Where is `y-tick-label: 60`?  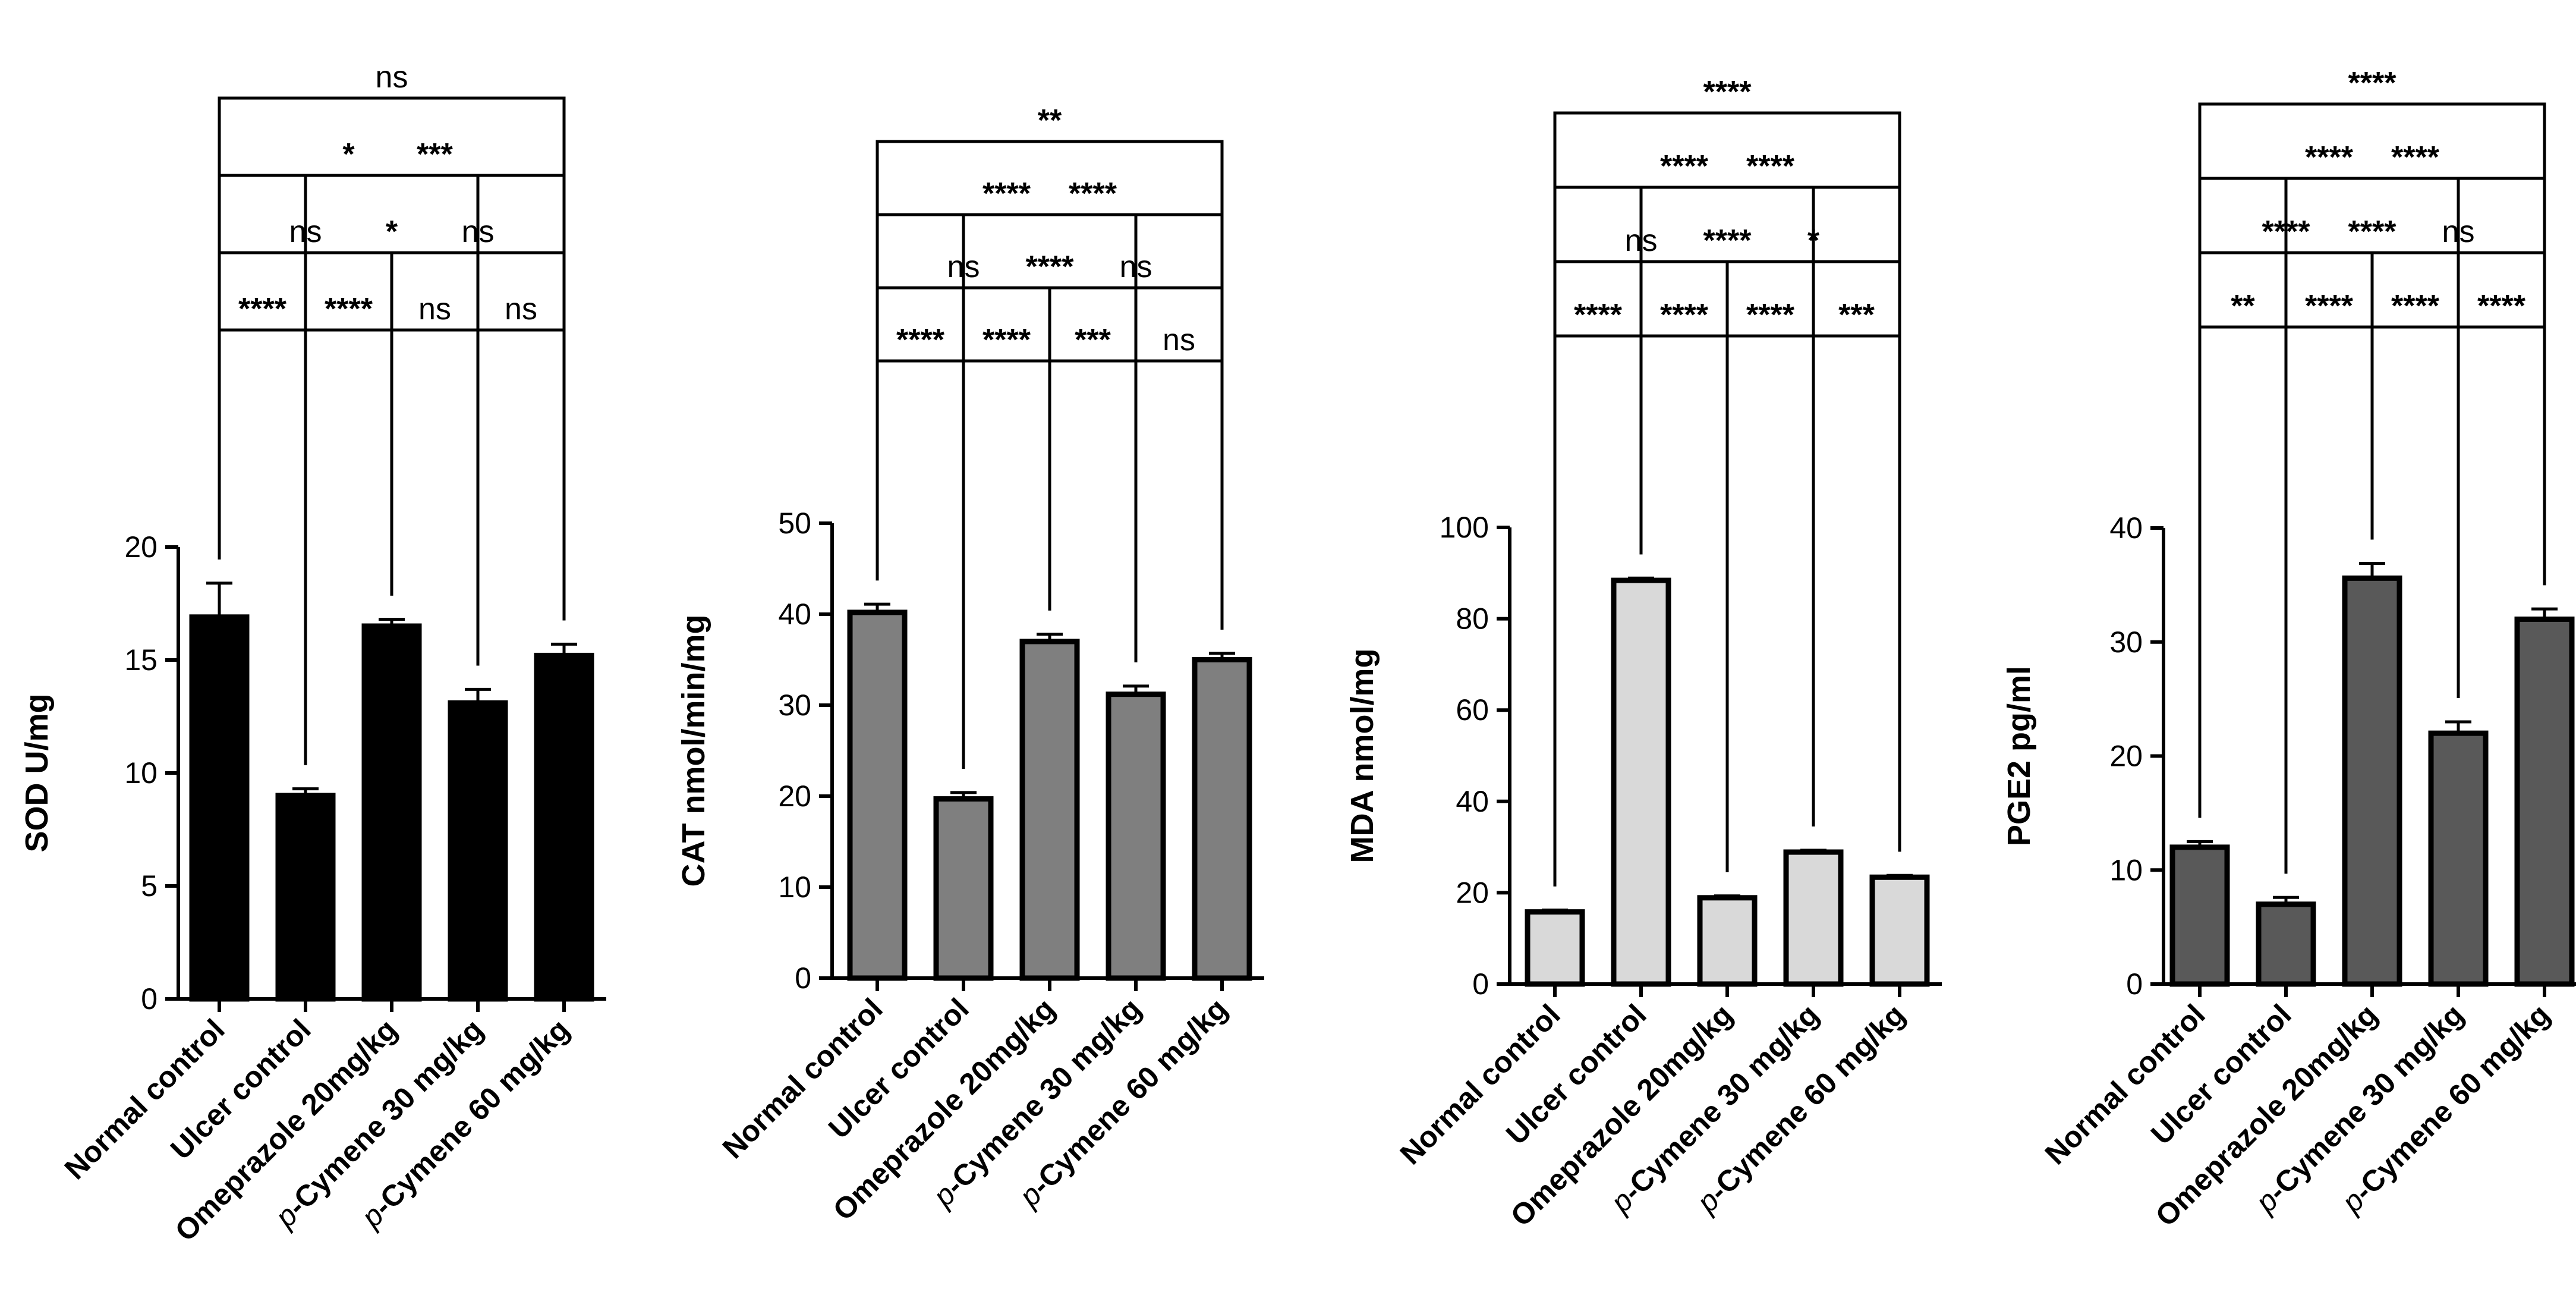
y-tick-label: 60 is located at coordinates (1473, 710).